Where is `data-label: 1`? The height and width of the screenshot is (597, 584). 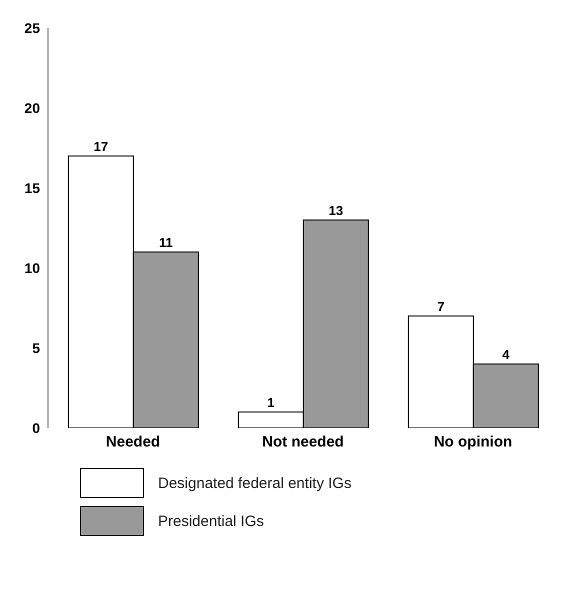 data-label: 1 is located at coordinates (271, 402).